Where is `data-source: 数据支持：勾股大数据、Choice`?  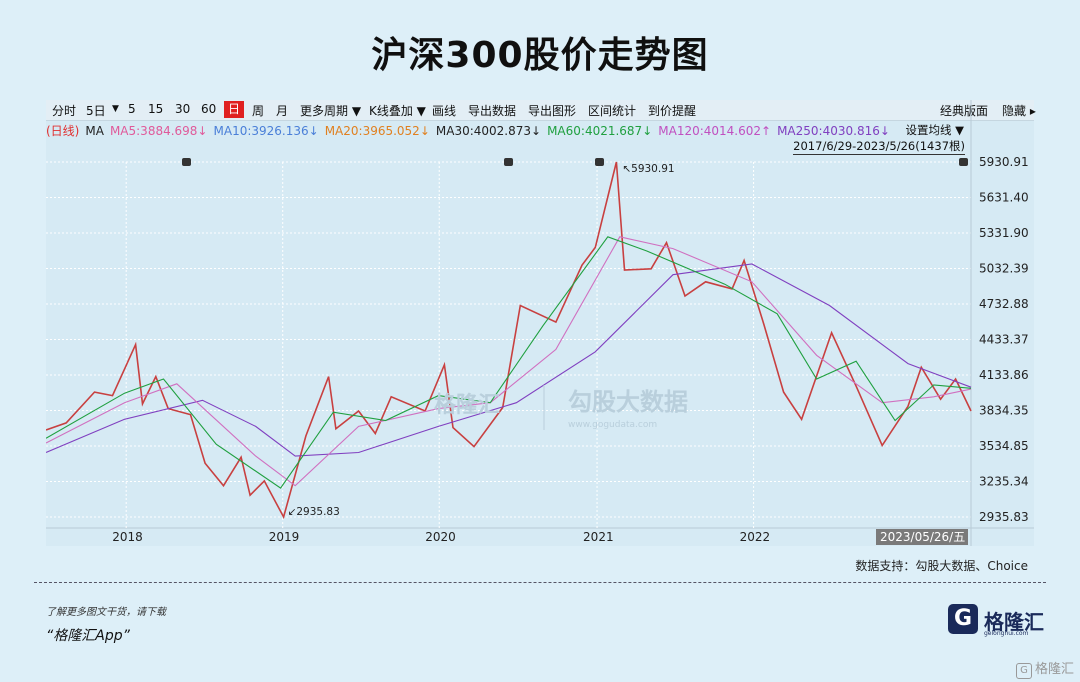 data-source: 数据支持：勾股大数据、Choice is located at coordinates (941, 566).